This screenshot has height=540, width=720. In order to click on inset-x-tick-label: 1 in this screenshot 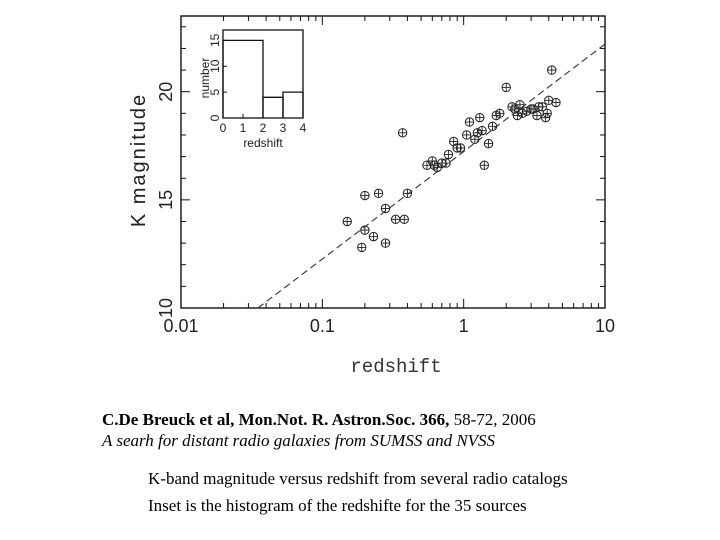, I will do `click(243, 128)`.